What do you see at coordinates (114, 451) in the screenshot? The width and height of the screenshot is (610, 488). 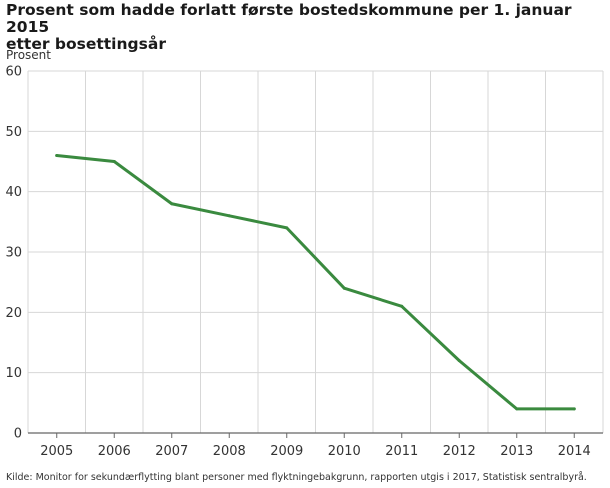 I see `x-tick-label: 2006` at bounding box center [114, 451].